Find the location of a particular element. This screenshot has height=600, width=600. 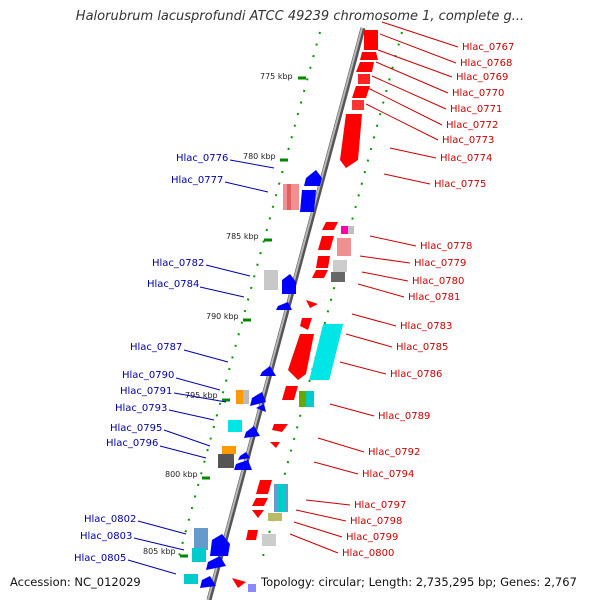

gene-hlac-0799-glyph is located at coordinates (258, 514).